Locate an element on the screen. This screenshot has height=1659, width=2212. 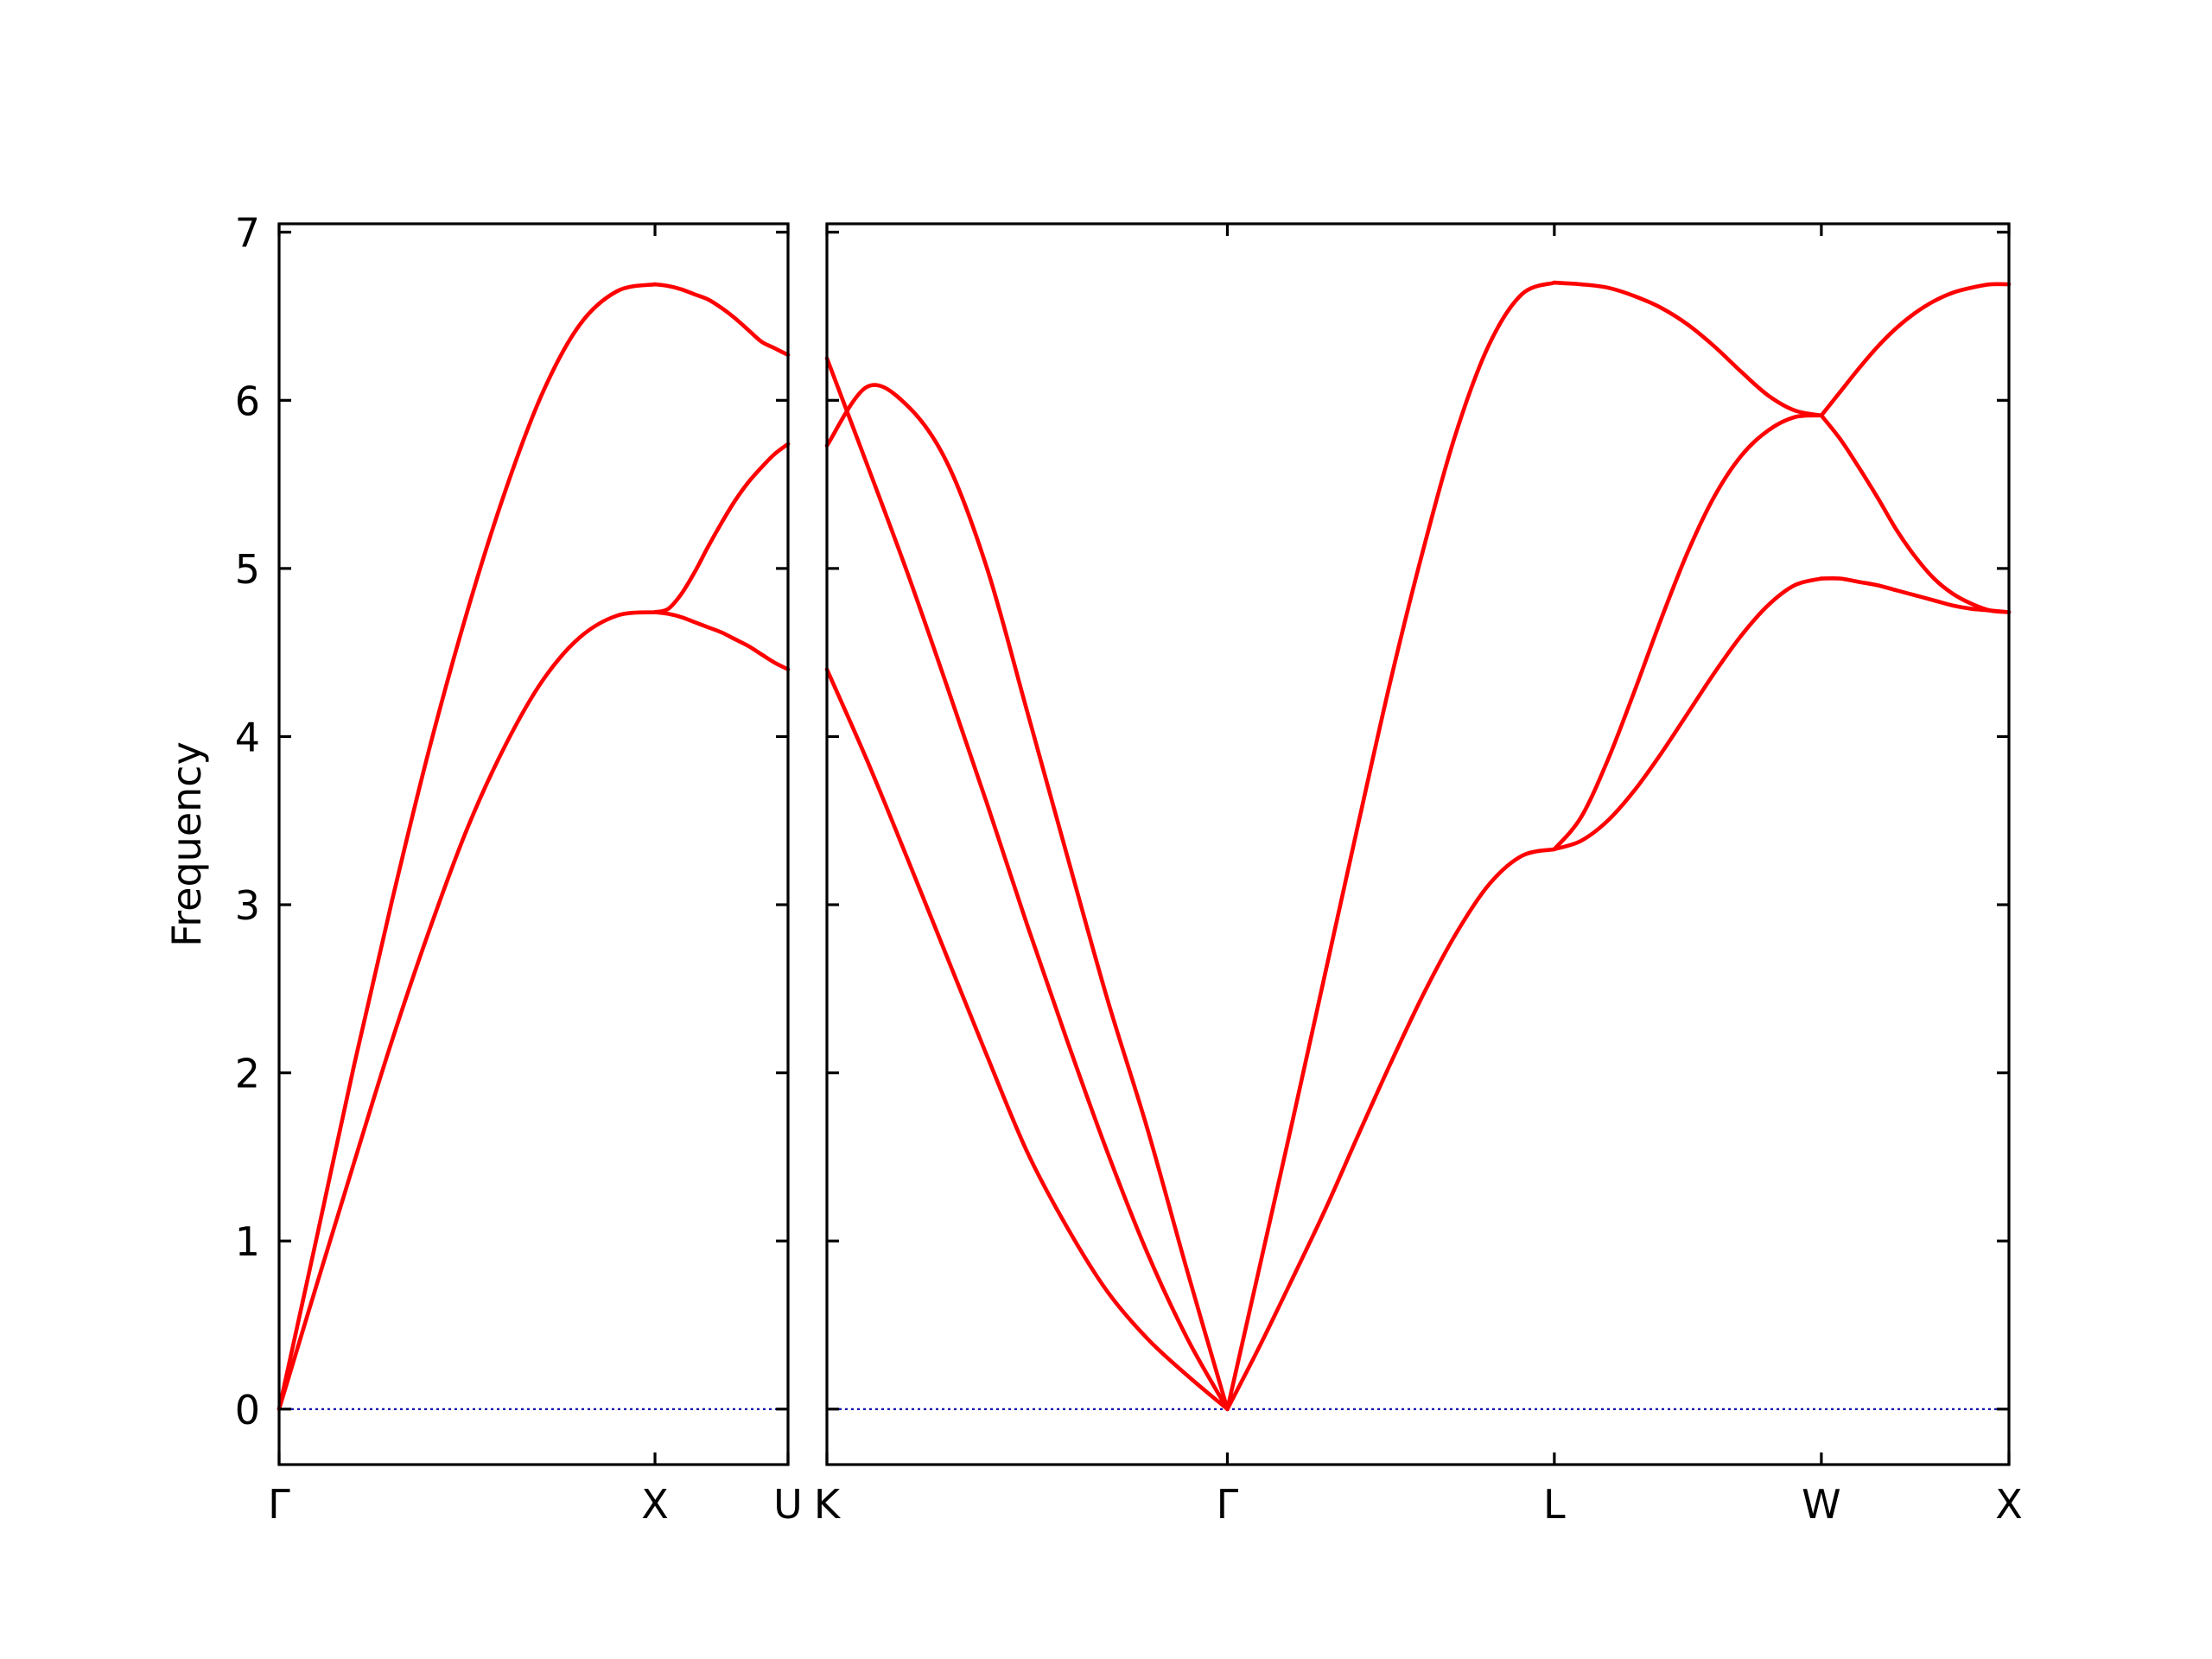
x-tick-label: W is located at coordinates (1821, 1504).